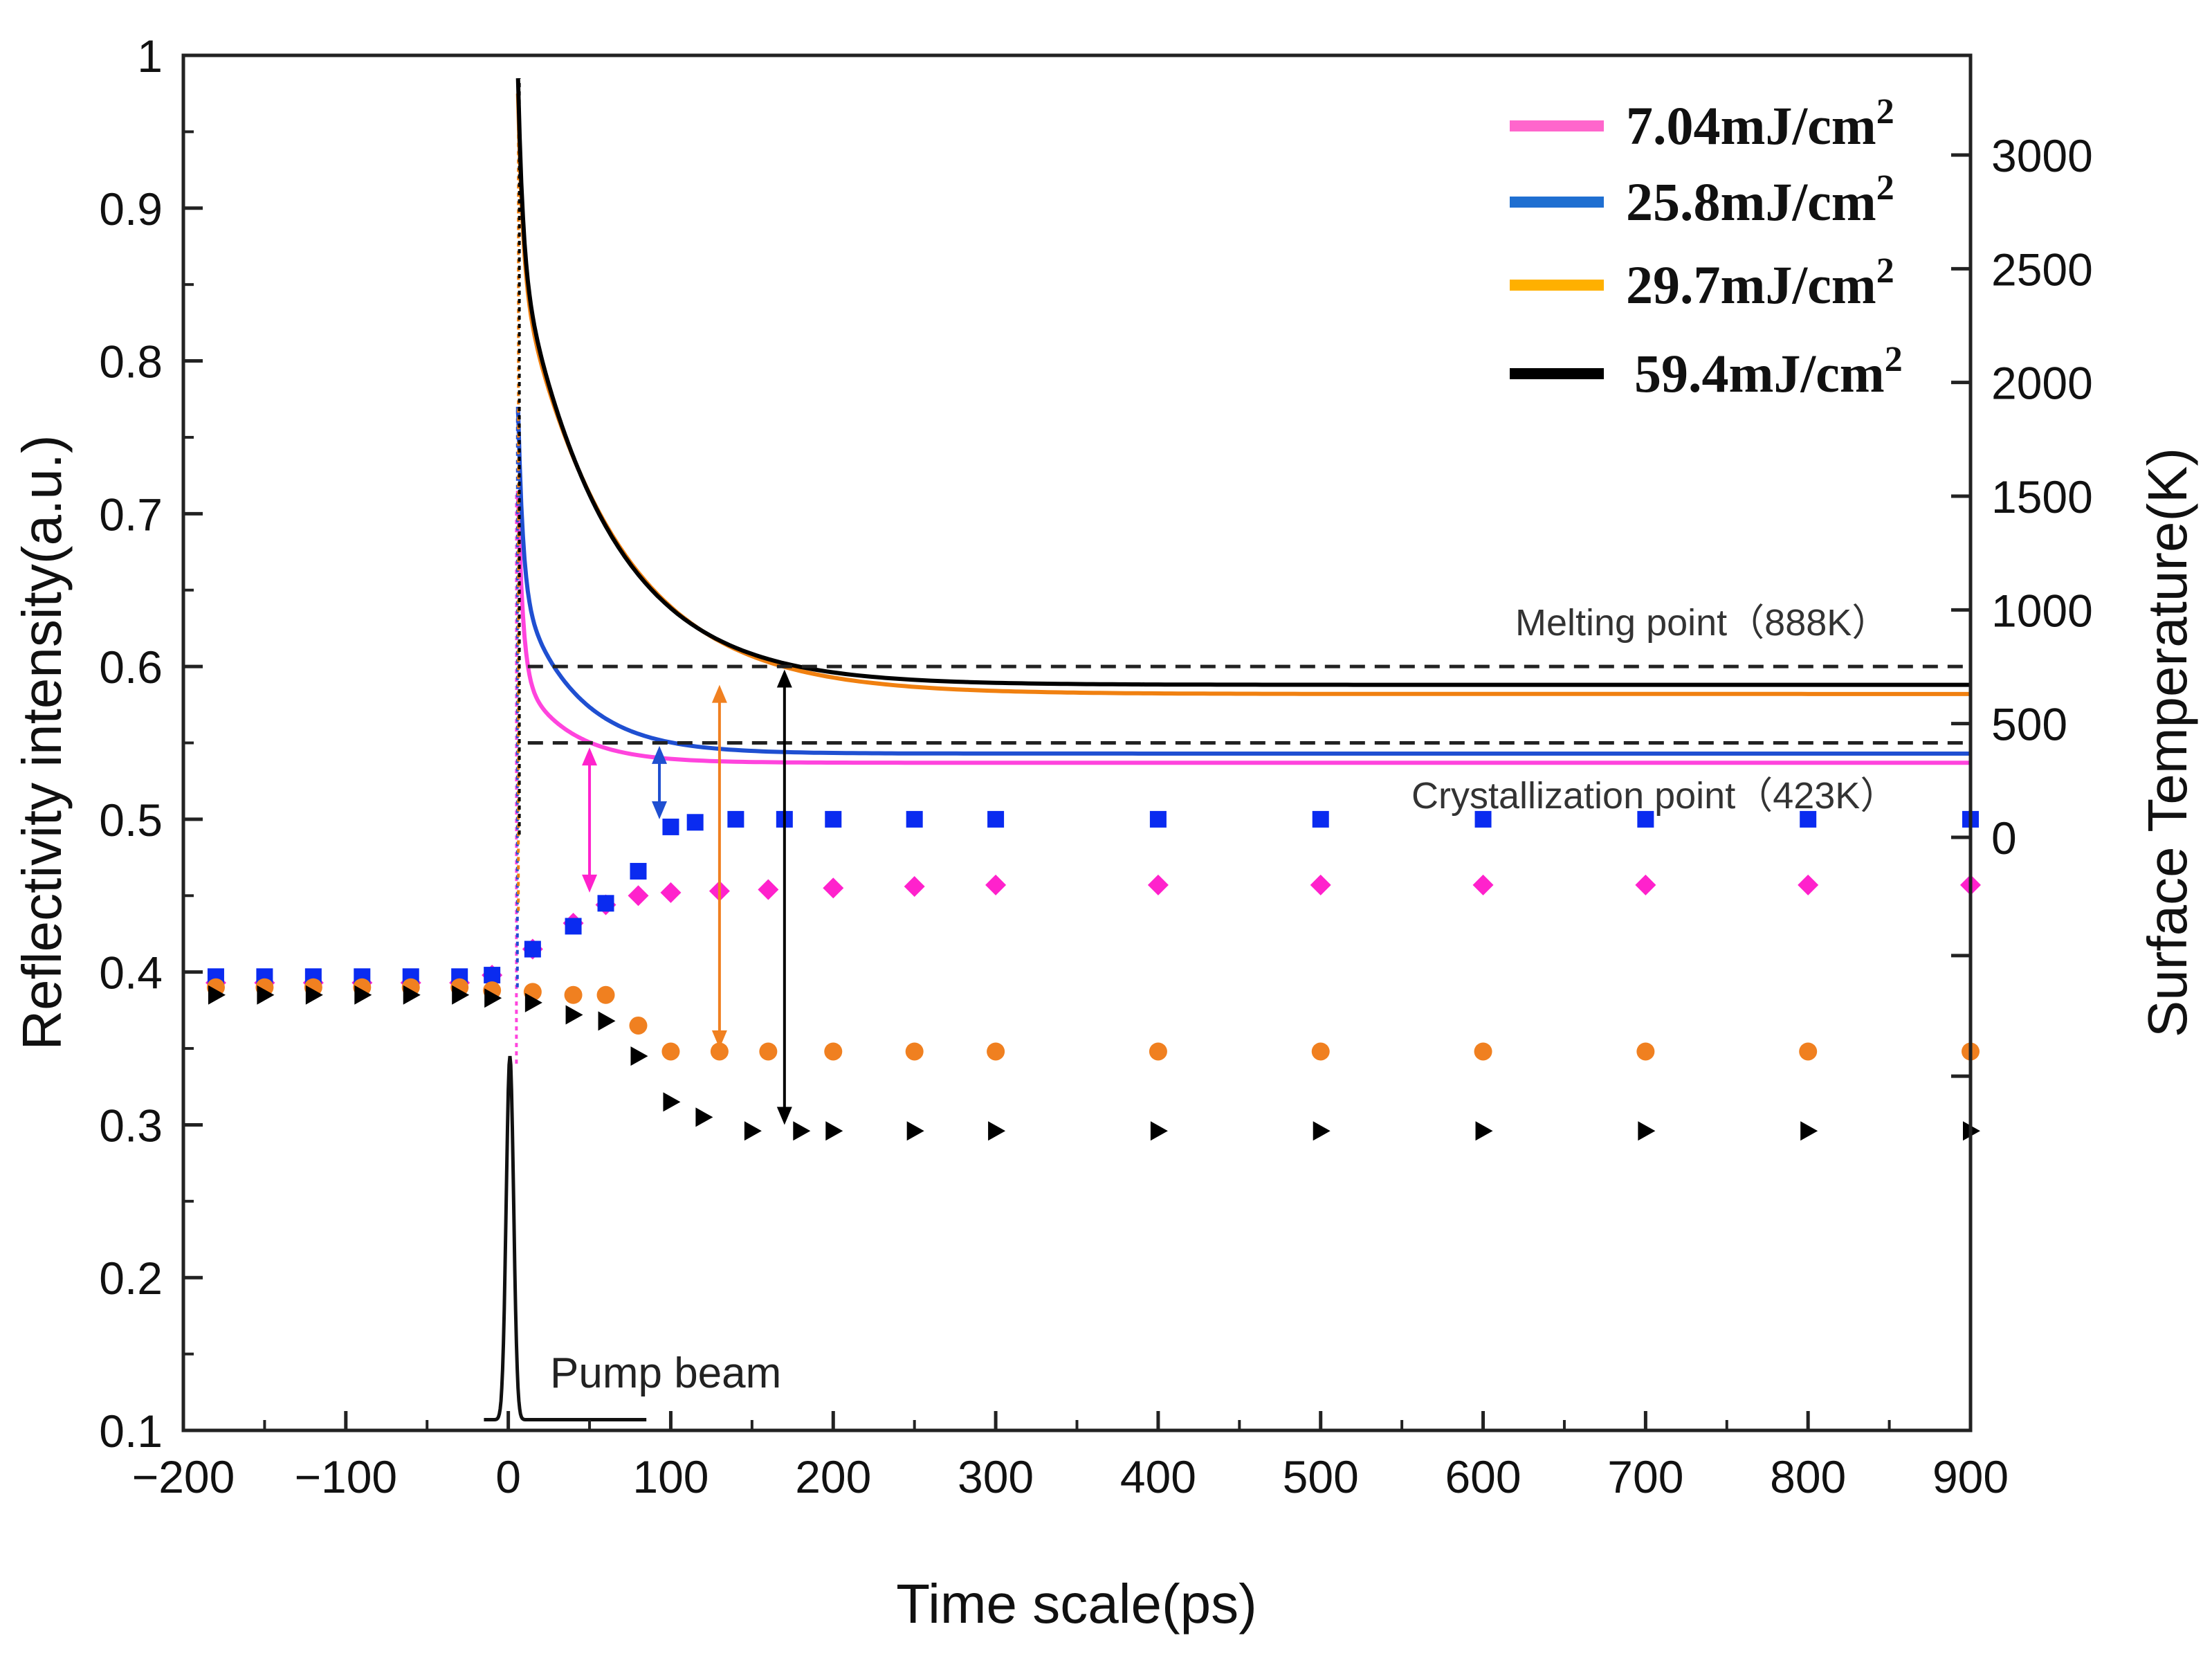  Describe the element at coordinates (131, 973) in the screenshot. I see `y-tick-label: 0.4` at that location.